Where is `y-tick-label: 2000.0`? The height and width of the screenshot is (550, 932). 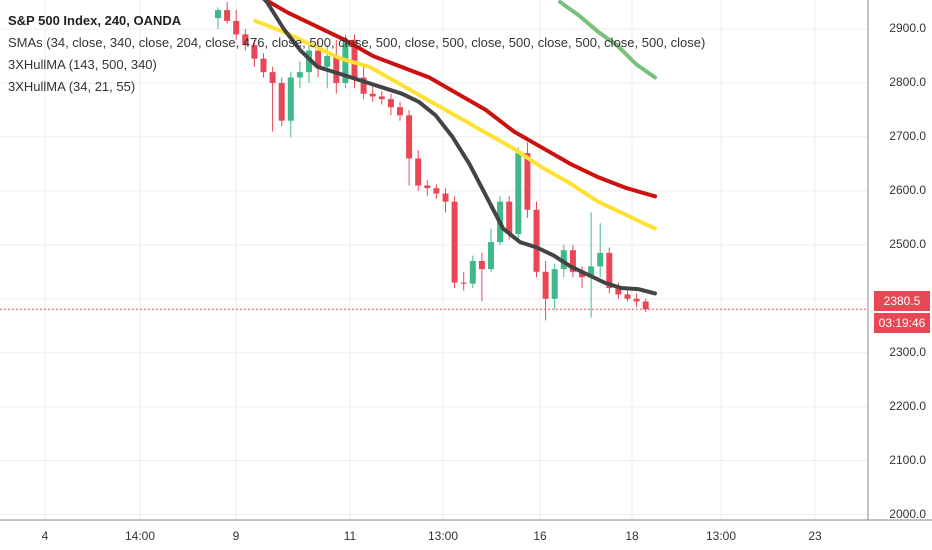
y-tick-label: 2000.0 is located at coordinates (907, 513).